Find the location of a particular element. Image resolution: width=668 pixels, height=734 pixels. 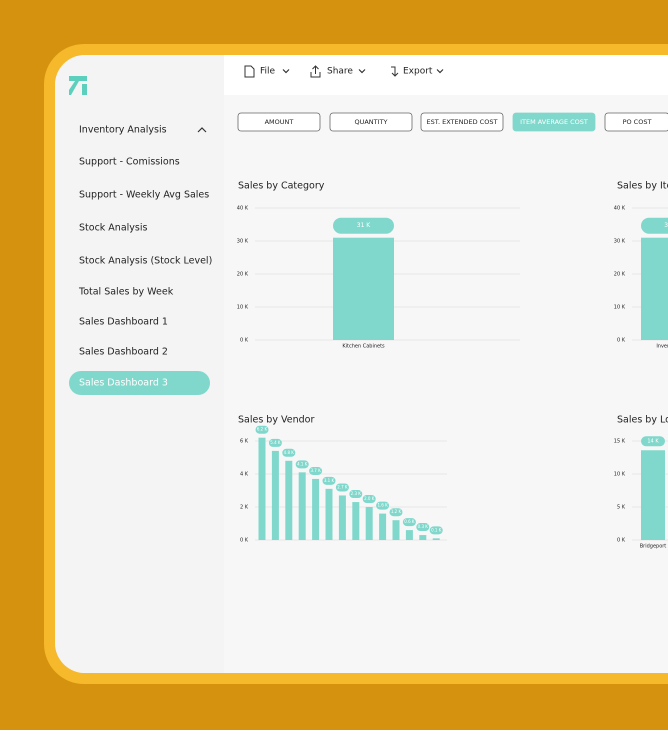

metric-button-label: AMOUNT is located at coordinates (279, 122).